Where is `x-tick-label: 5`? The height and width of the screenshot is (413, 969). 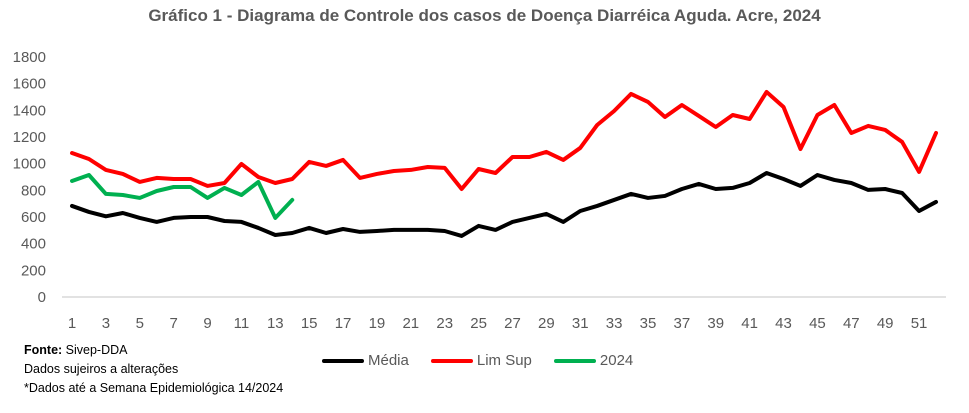 x-tick-label: 5 is located at coordinates (140, 323).